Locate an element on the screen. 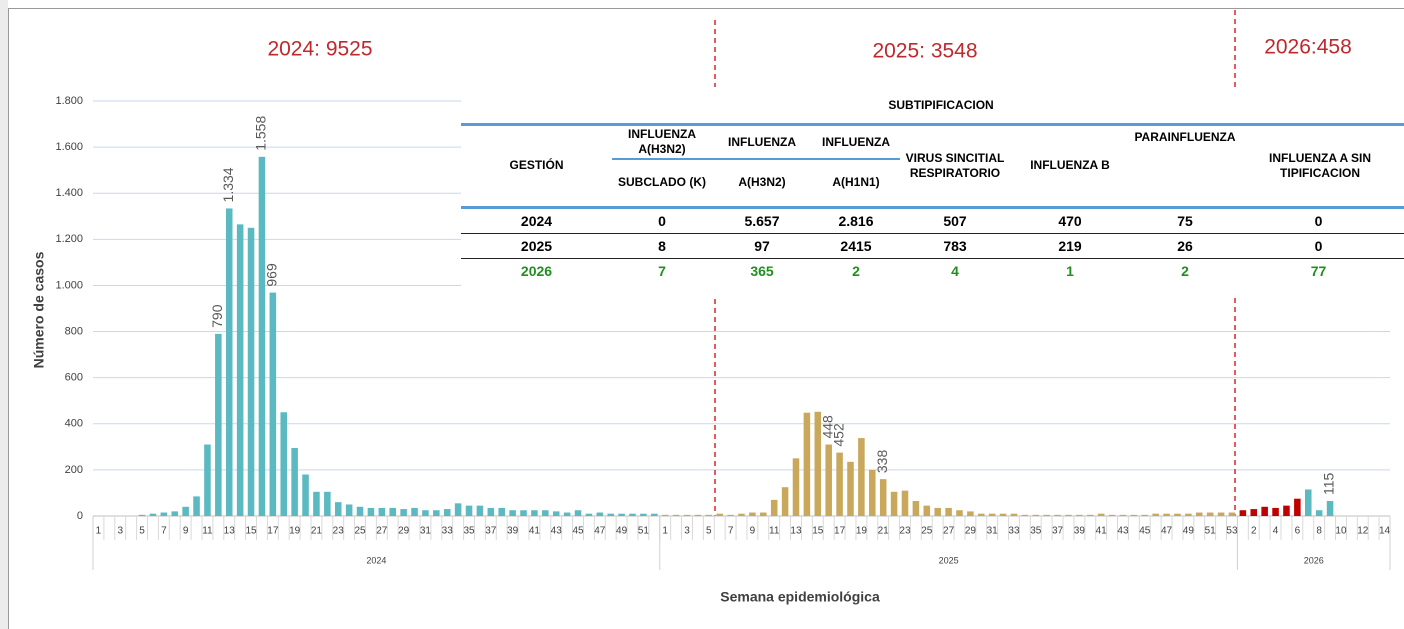 The image size is (1404, 629). x-tick-label: 49 is located at coordinates (1189, 531).